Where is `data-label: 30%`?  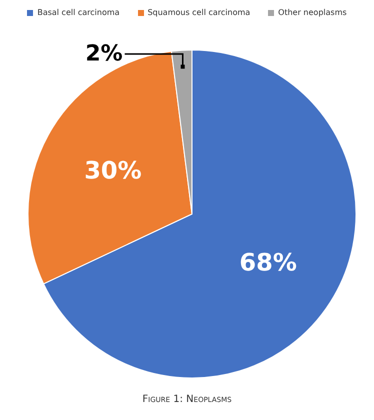 data-label: 30% is located at coordinates (113, 170).